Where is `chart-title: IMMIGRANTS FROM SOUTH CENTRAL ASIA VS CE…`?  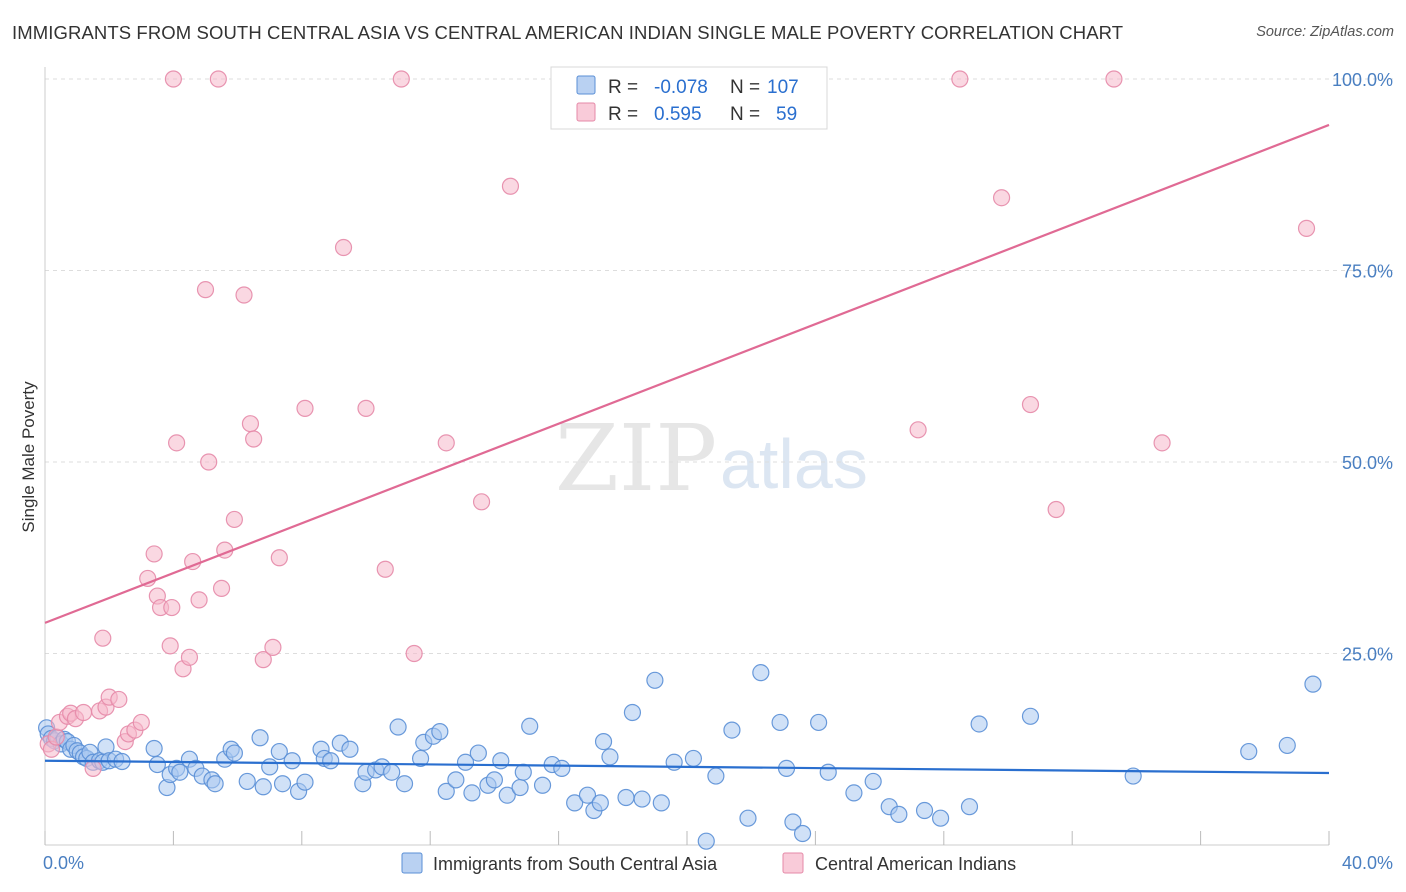 chart-title: IMMIGRANTS FROM SOUTH CENTRAL ASIA VS CE… is located at coordinates (568, 32).